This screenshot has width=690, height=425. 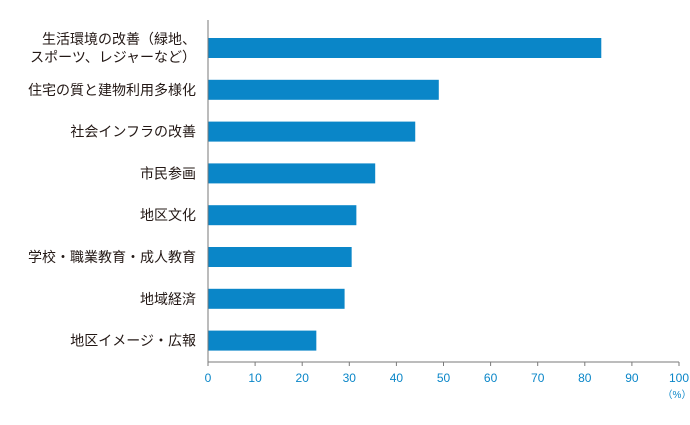 I want to click on category-label-line: 学校・職業教育・成人教育, so click(x=112, y=257).